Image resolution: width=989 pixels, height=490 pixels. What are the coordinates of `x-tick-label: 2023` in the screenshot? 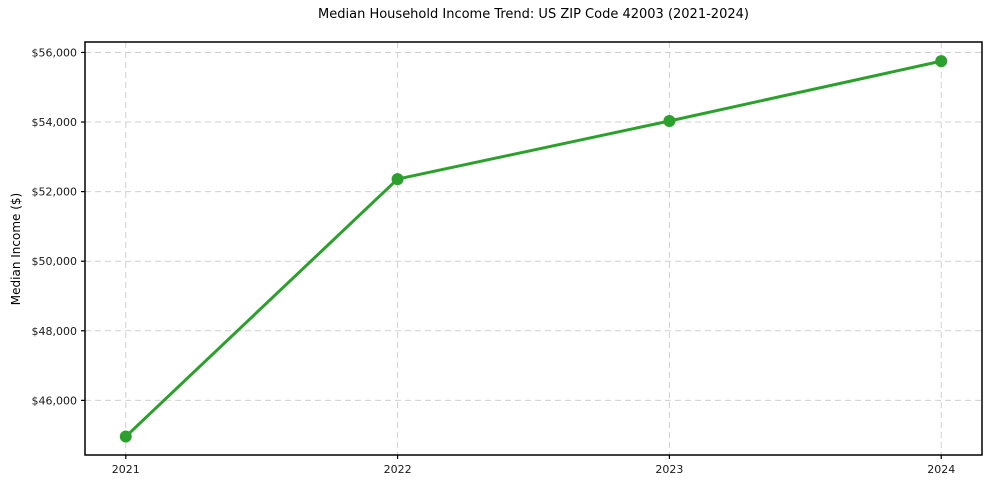 It's located at (669, 469).